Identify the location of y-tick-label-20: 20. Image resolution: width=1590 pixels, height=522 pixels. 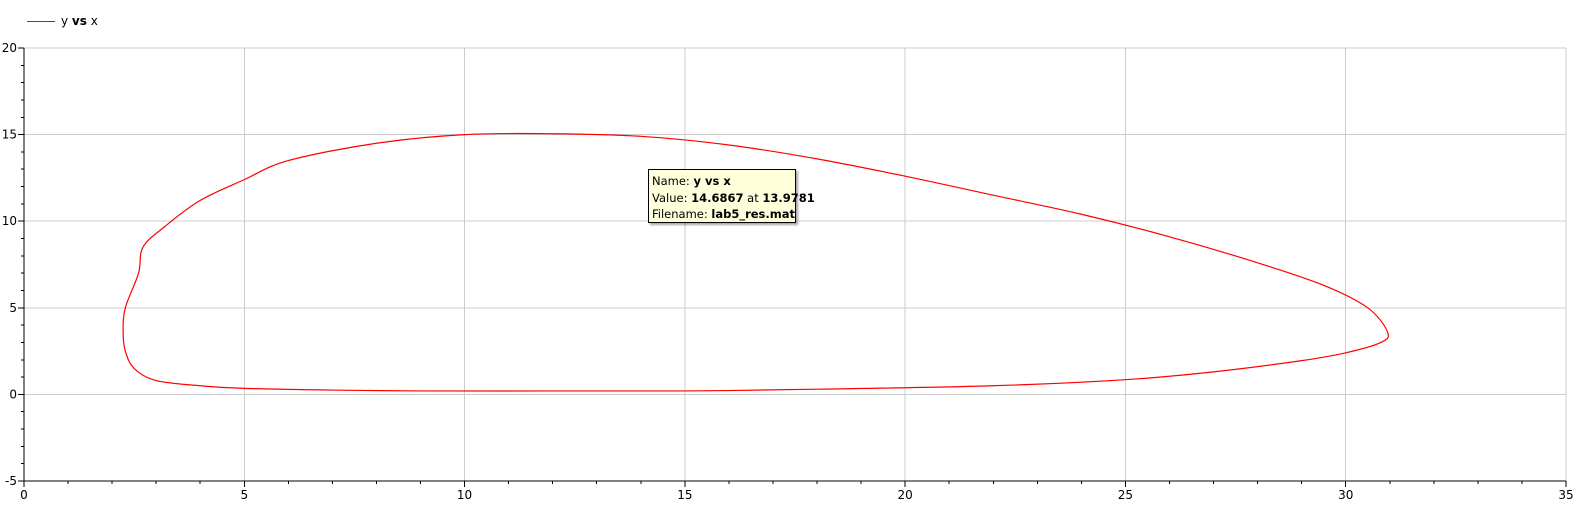
(9, 48).